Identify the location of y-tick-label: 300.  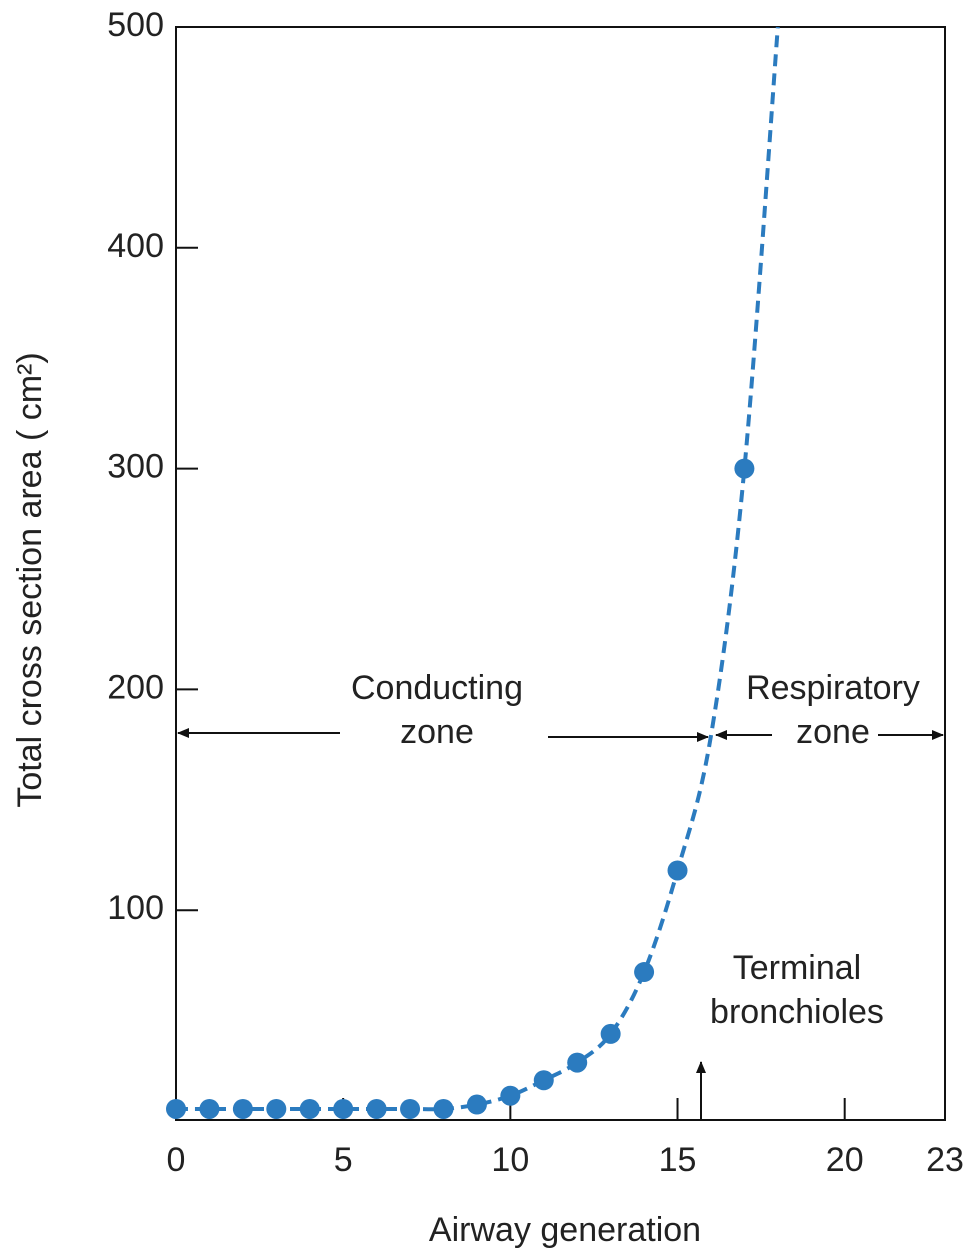
(135, 467).